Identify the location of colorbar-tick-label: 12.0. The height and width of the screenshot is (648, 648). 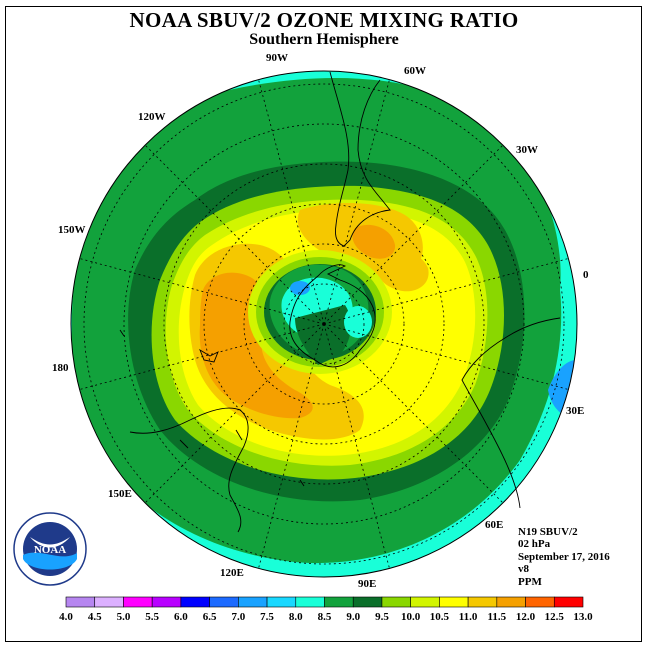
(526, 617).